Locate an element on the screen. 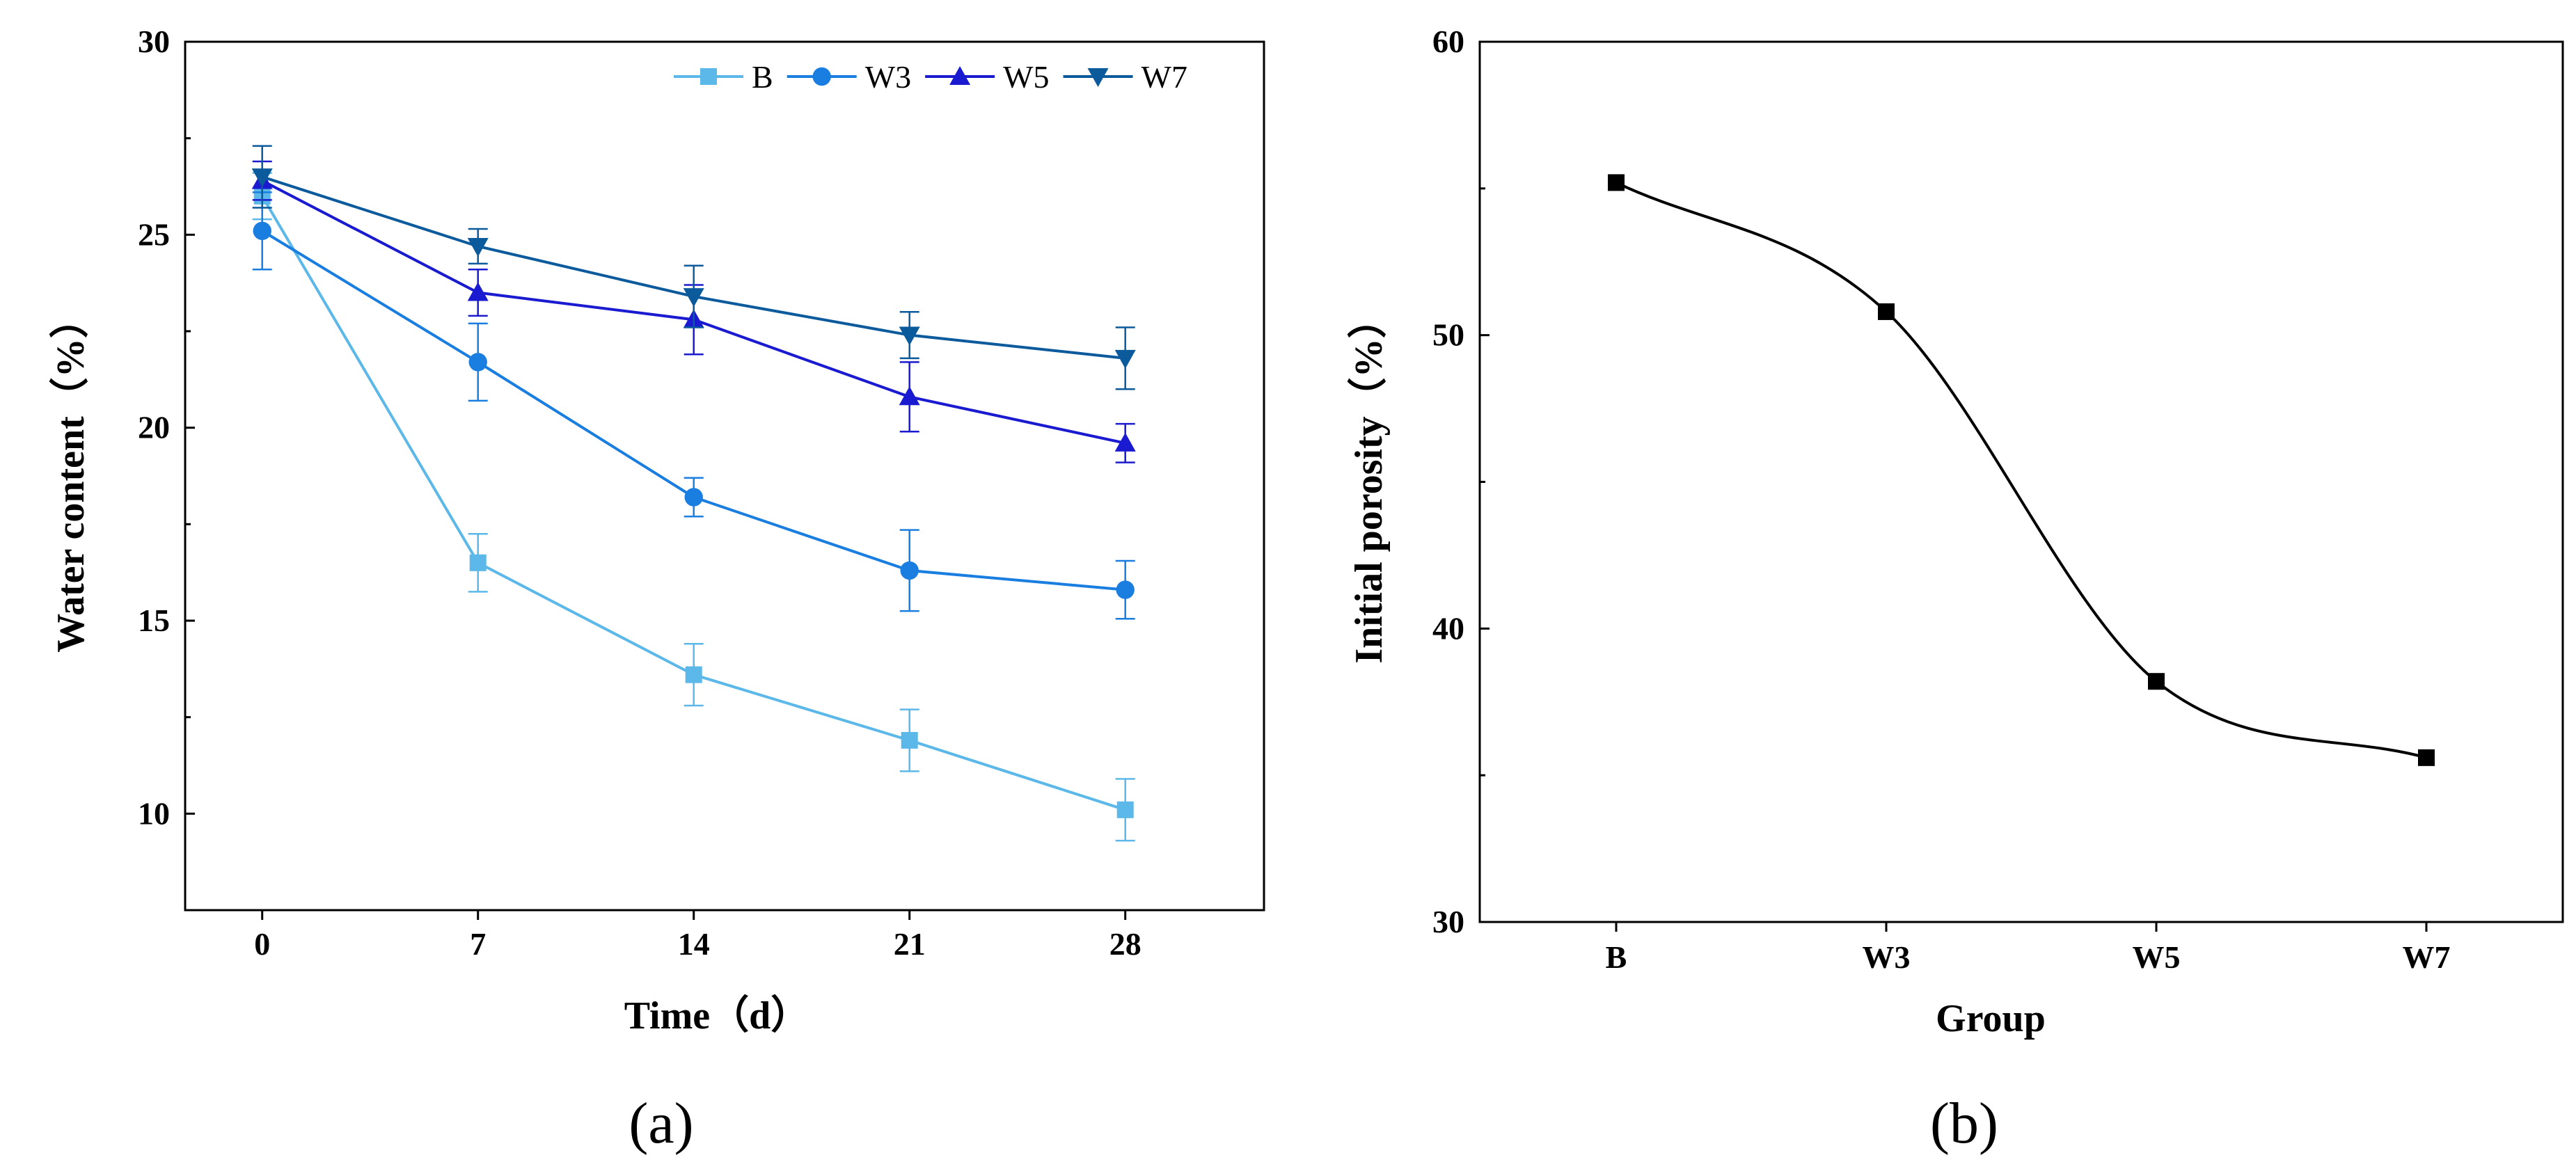 This screenshot has width=2576, height=1169. legend-label-w7: W7 is located at coordinates (1164, 77).